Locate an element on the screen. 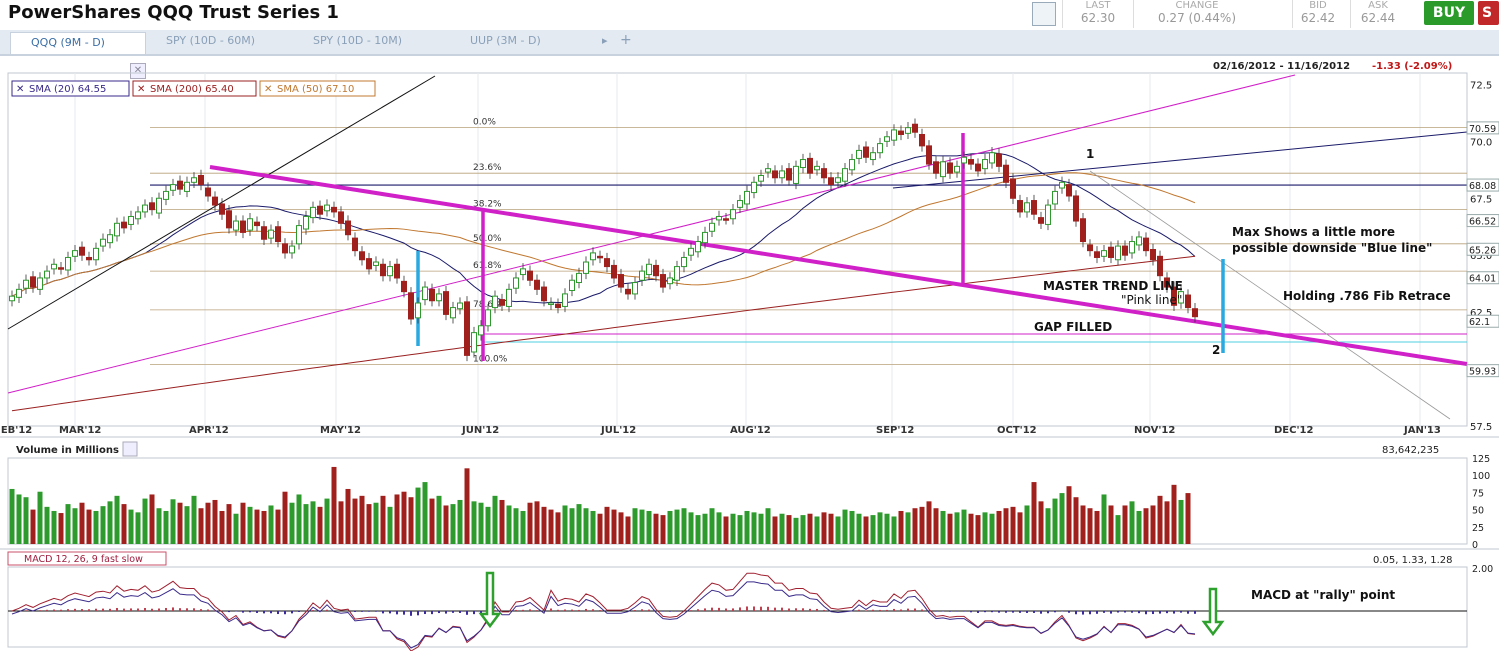  x-tick-label: MAR'12 is located at coordinates (80, 430).